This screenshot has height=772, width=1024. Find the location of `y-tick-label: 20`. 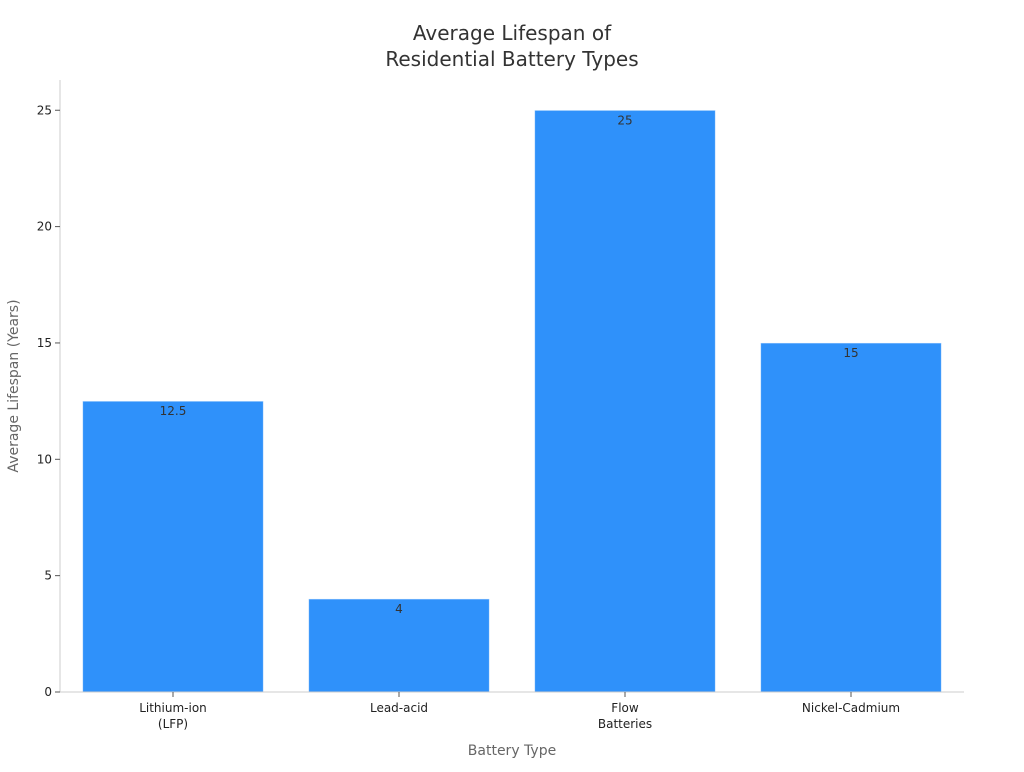

y-tick-label: 20 is located at coordinates (44, 227).